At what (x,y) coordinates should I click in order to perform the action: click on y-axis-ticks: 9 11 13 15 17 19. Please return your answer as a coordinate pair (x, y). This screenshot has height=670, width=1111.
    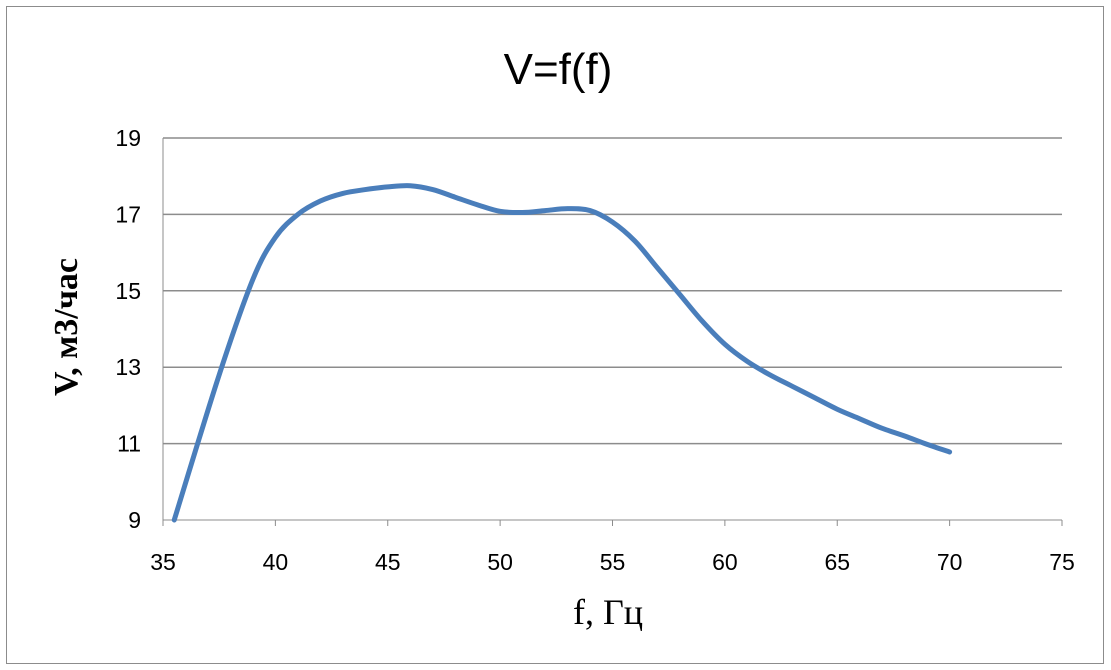
    Looking at the image, I should click on (128, 329).